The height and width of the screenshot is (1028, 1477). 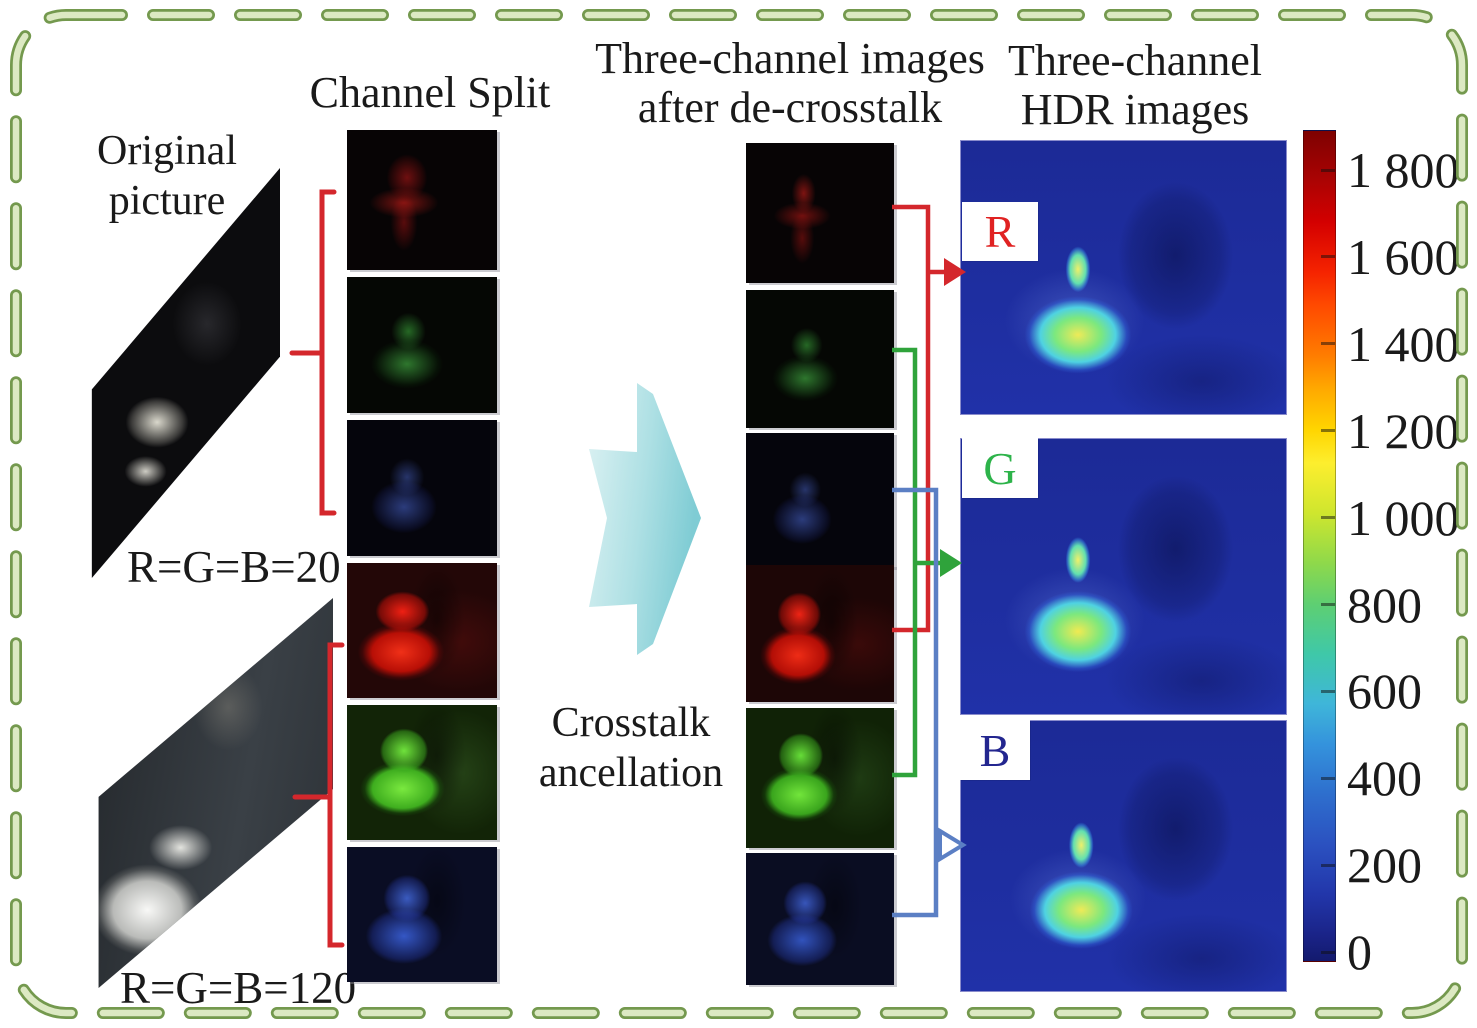 I want to click on split-image-red-high, so click(x=422, y=630).